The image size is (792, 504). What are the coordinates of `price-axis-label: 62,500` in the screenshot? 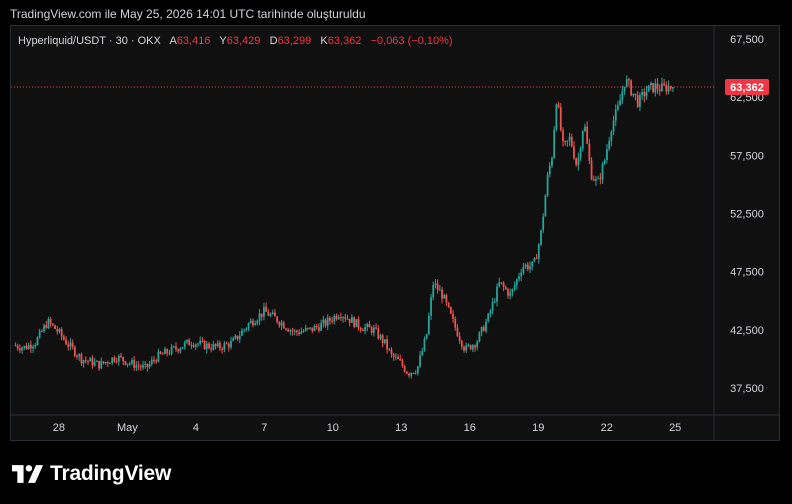 It's located at (747, 98).